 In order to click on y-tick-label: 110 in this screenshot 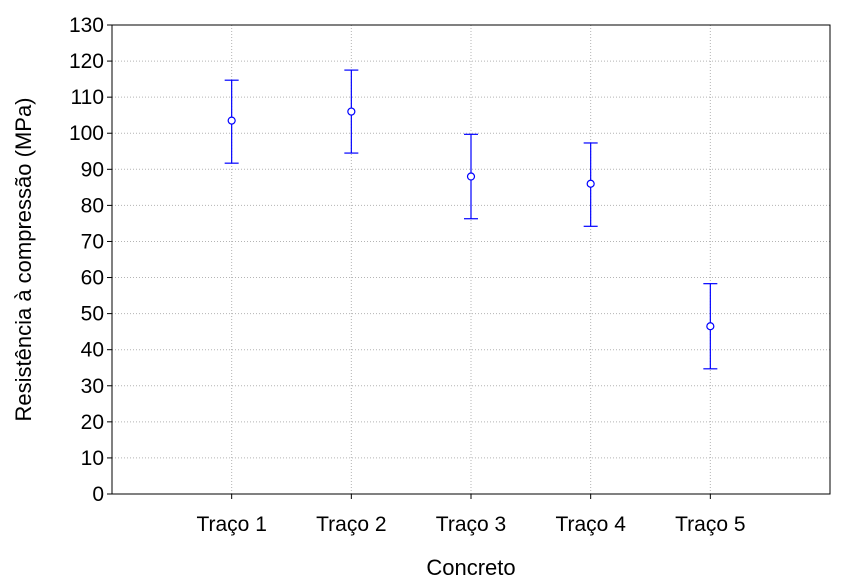, I will do `click(87, 97)`.